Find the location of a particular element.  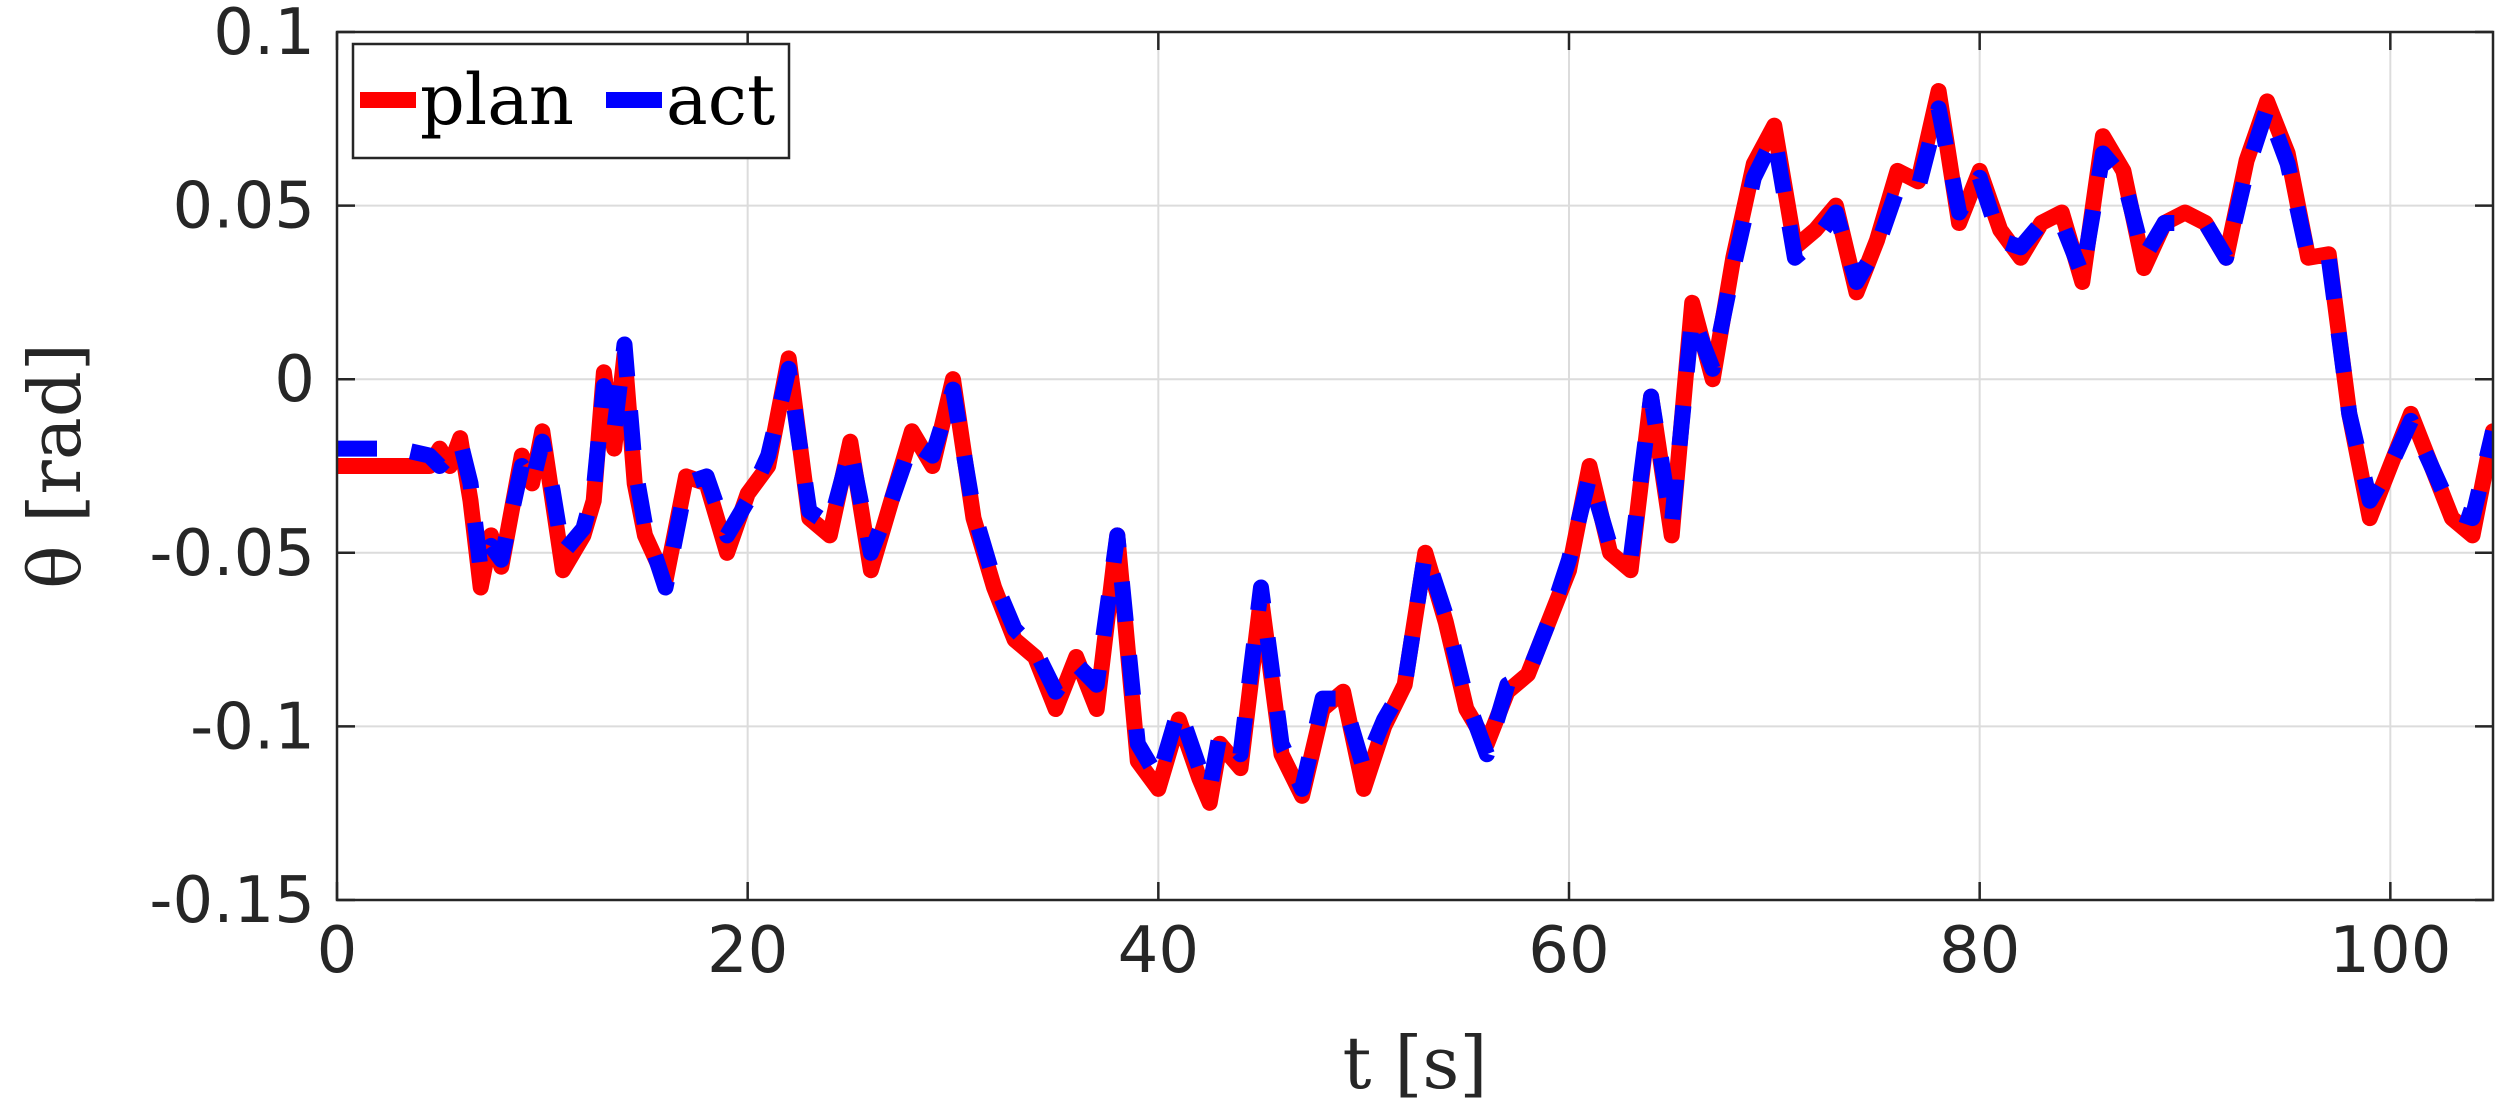

x-tick-label: 40 is located at coordinates (1158, 951).